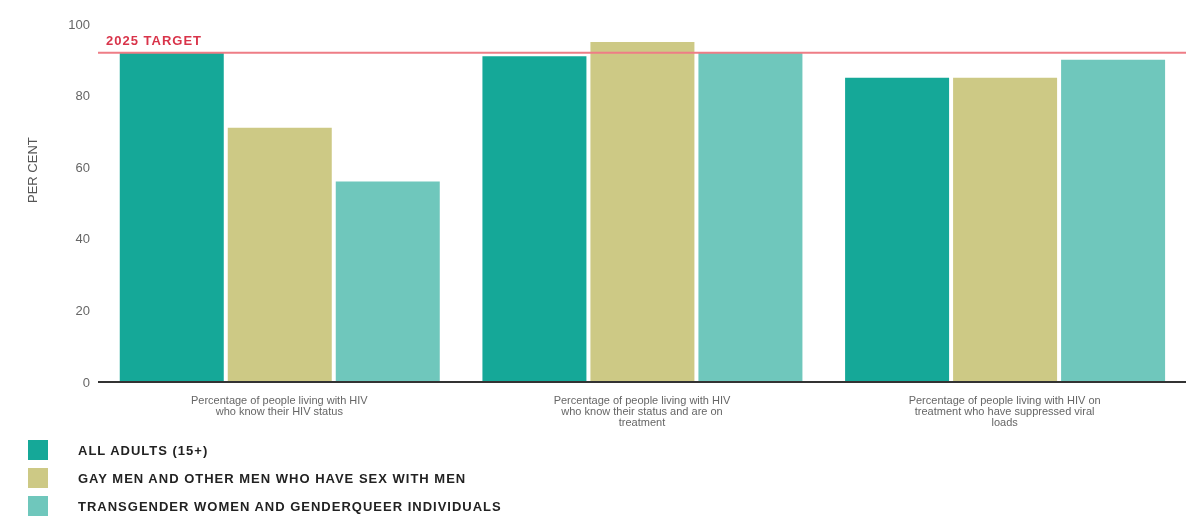 The image size is (1204, 528). I want to click on y-tick-label: 40, so click(82, 239).